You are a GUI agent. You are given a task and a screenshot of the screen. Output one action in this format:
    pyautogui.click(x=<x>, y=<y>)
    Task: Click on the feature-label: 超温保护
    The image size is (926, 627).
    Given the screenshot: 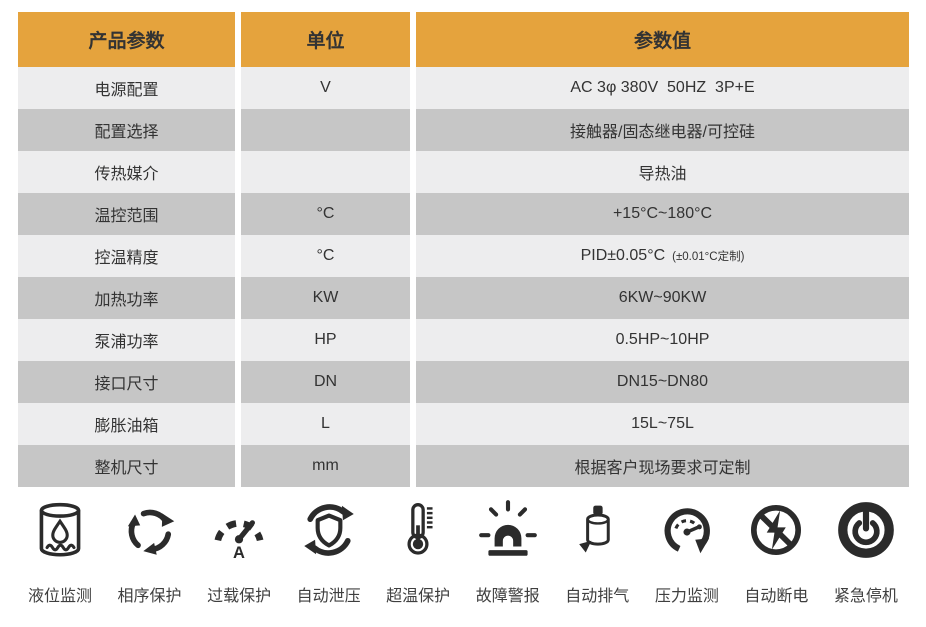 What is the action you would take?
    pyautogui.click(x=418, y=596)
    